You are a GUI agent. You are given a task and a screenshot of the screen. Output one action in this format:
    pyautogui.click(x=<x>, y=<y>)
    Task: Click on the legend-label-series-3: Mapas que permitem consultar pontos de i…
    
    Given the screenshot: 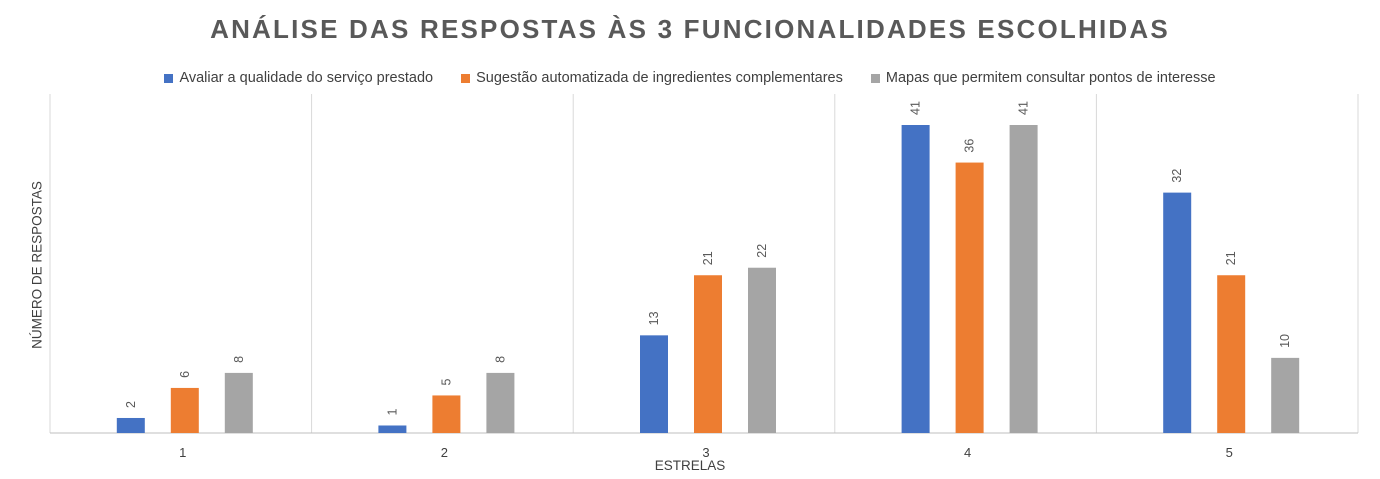 What is the action you would take?
    pyautogui.click(x=1050, y=78)
    